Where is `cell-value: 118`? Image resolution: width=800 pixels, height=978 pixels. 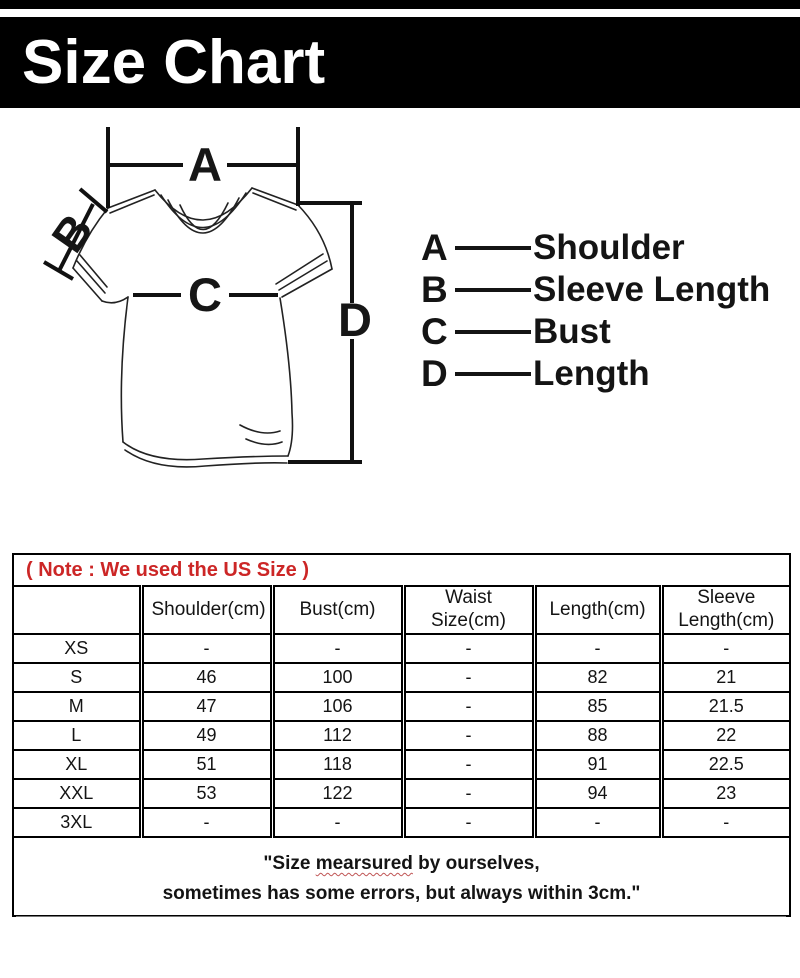
cell-value: 118 is located at coordinates (336, 764).